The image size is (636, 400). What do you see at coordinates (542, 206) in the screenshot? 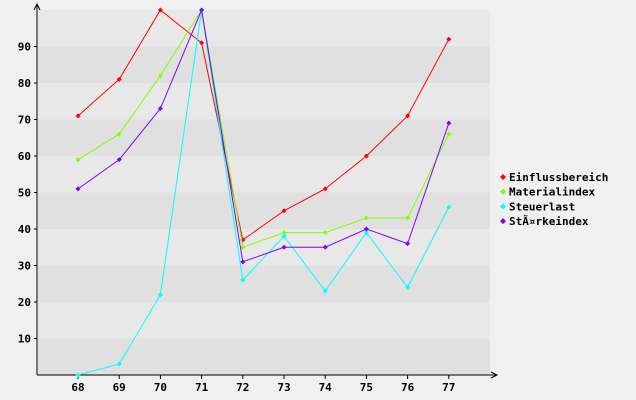
I see `legend-label: Steuerlast` at bounding box center [542, 206].